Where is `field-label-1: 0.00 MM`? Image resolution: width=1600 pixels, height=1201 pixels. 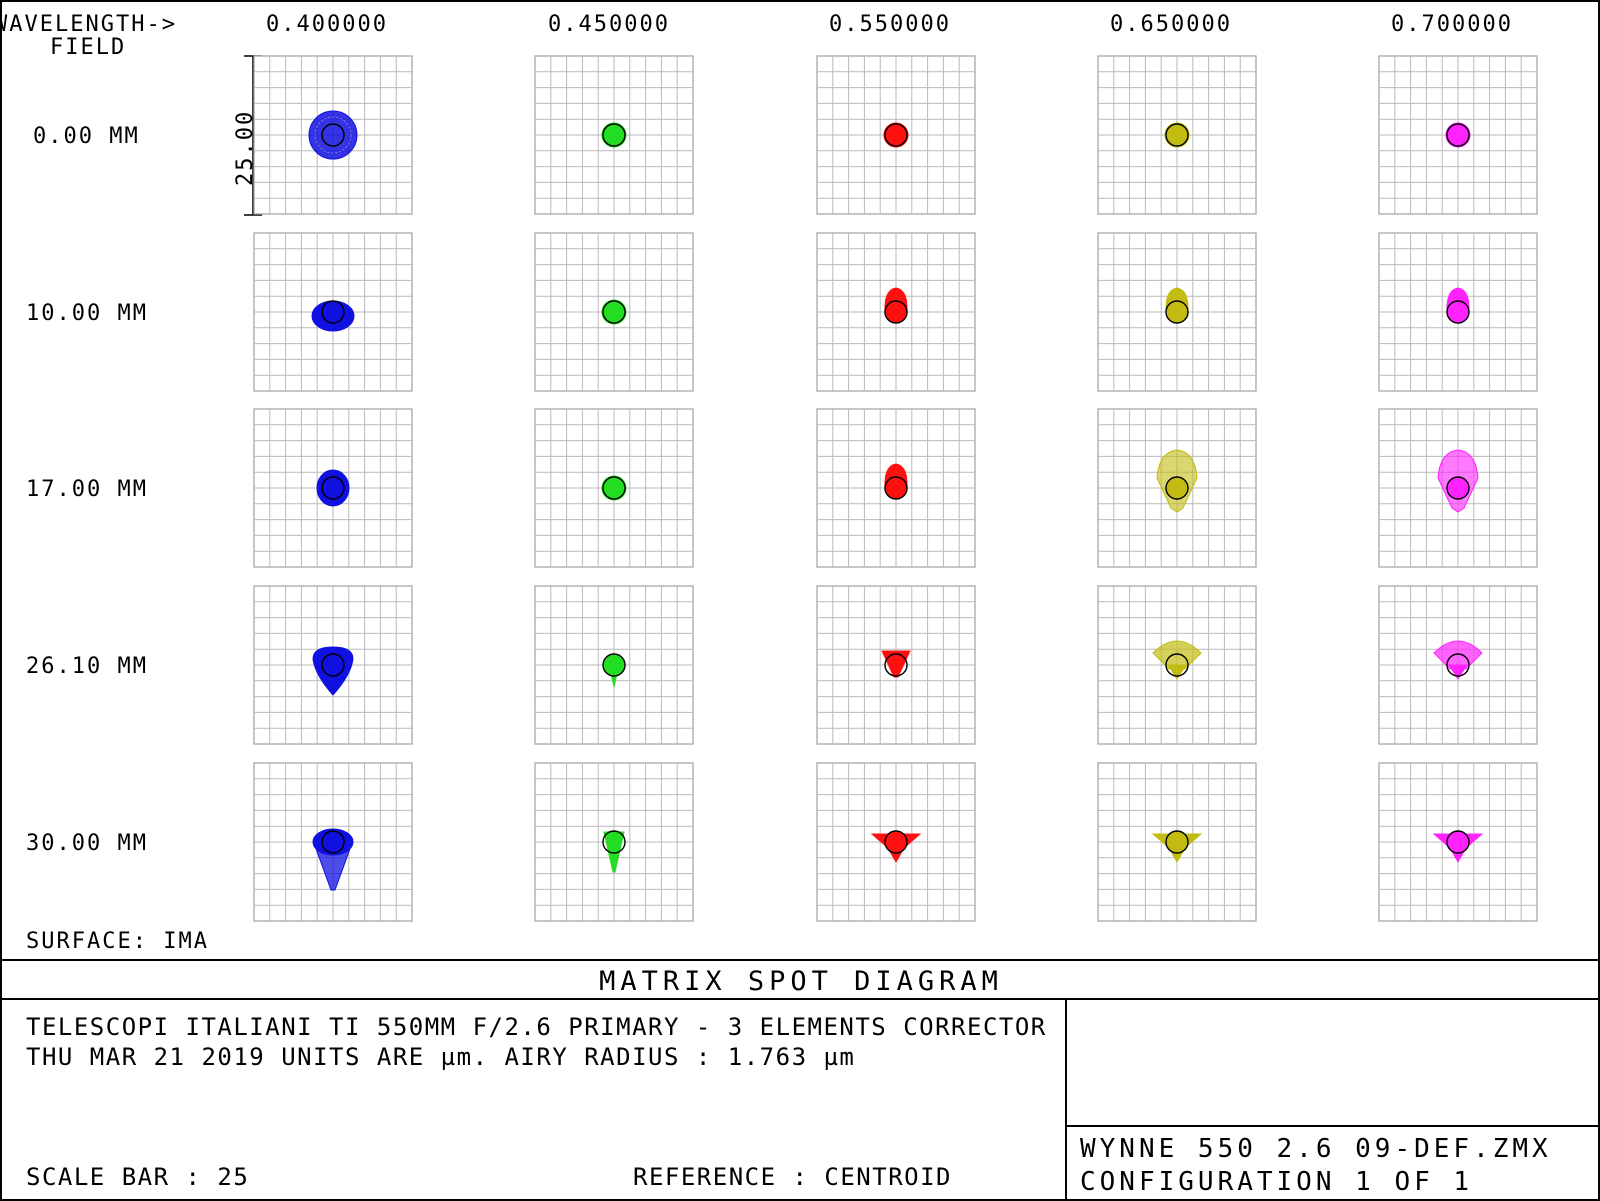
field-label-1: 0.00 MM is located at coordinates (86, 136).